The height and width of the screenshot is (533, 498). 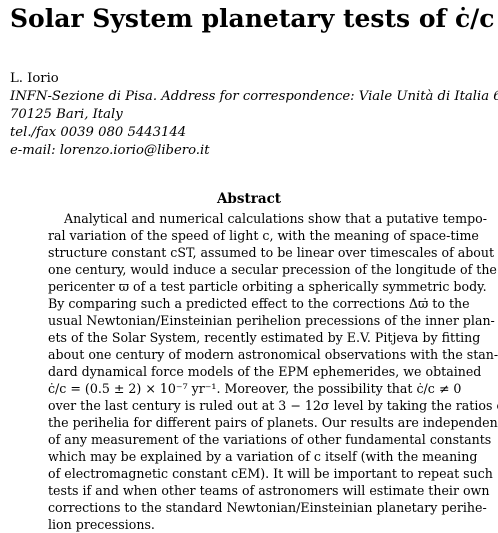 I want to click on email-line: e-mail: lorenzo.iorio@libero.it, so click(x=110, y=150).